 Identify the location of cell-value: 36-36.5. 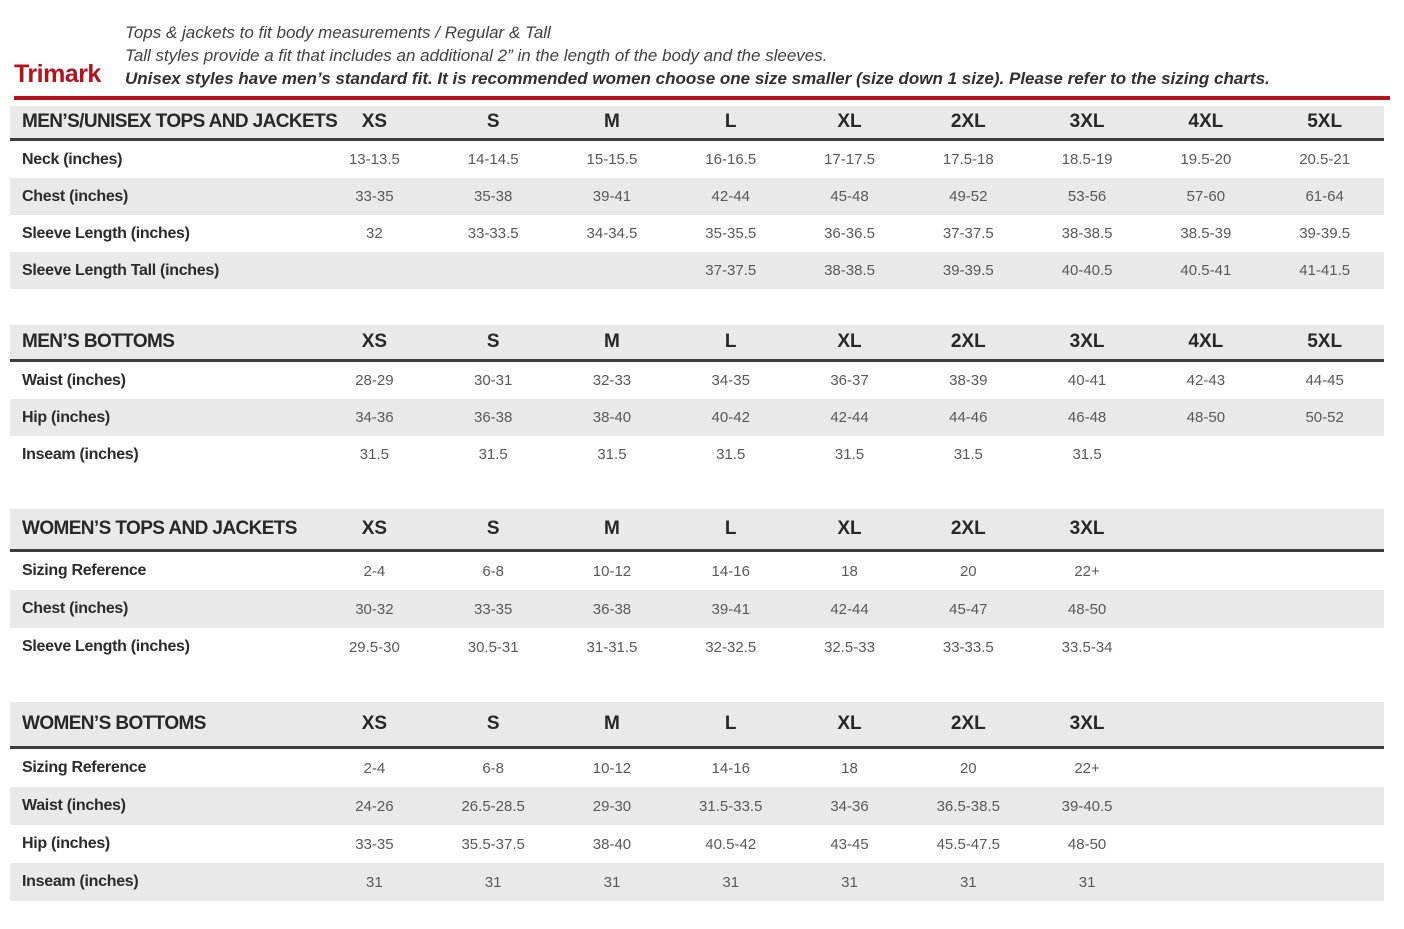
(849, 233).